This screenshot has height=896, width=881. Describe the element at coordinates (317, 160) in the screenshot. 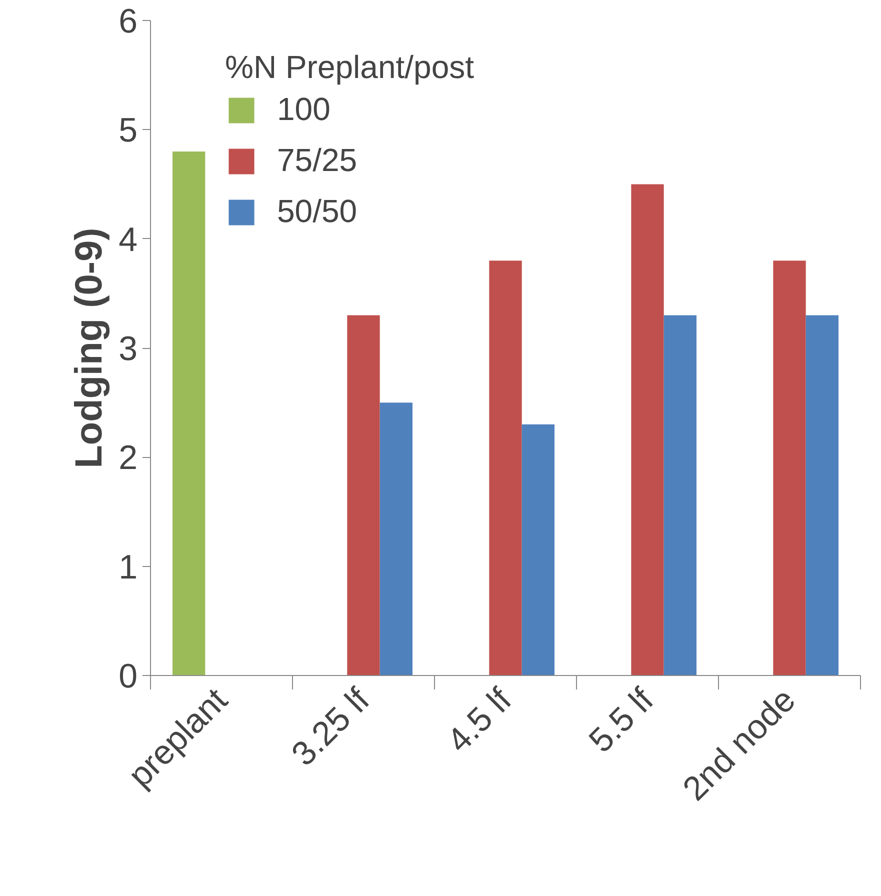

I see `legend-label: 75/25` at that location.